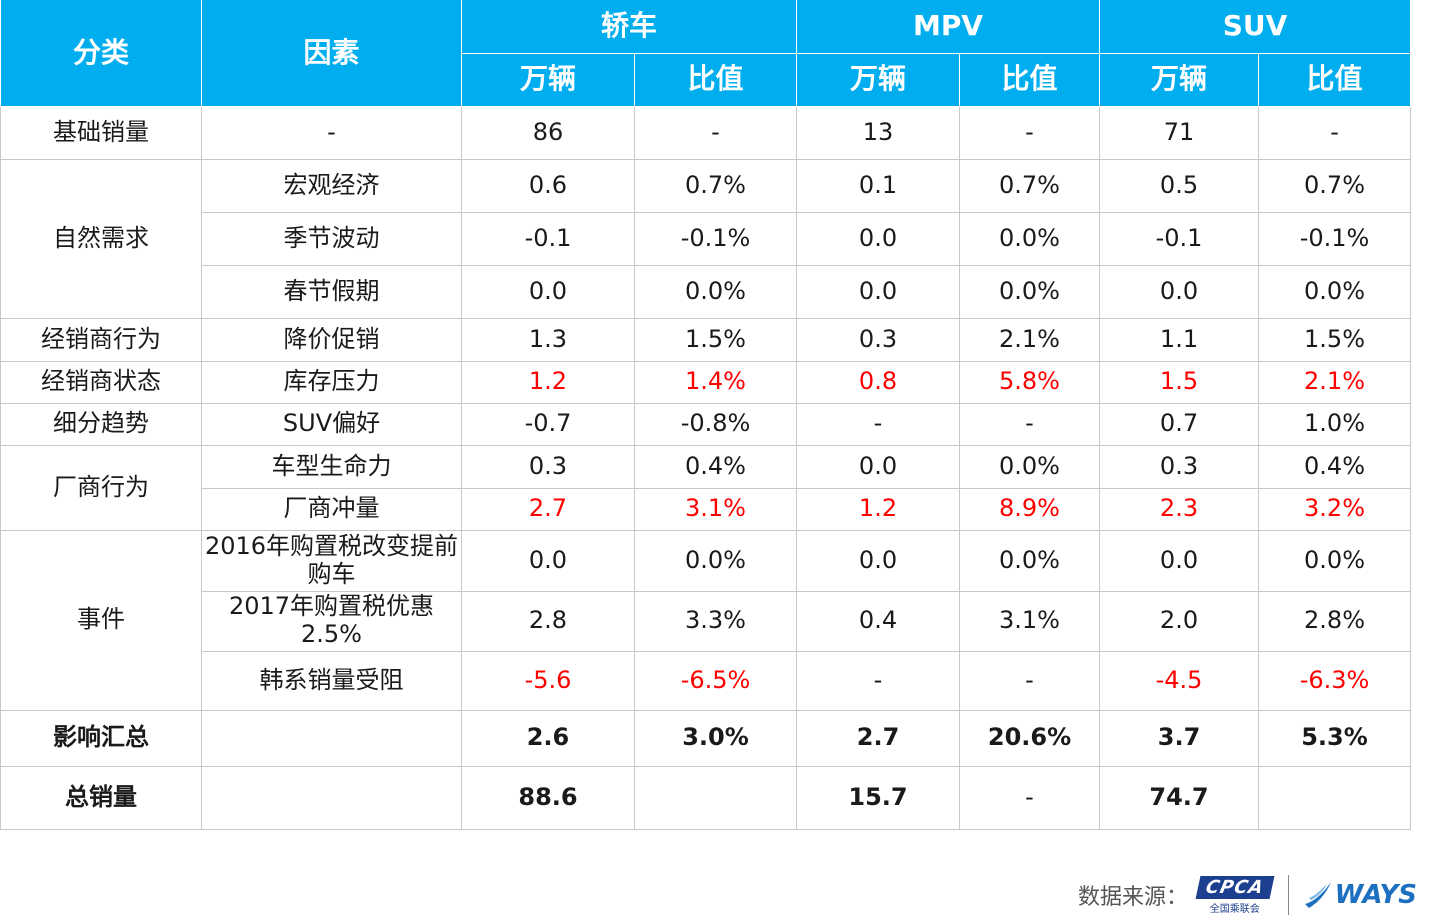  What do you see at coordinates (548, 238) in the screenshot?
I see `value-cell: -0.1` at bounding box center [548, 238].